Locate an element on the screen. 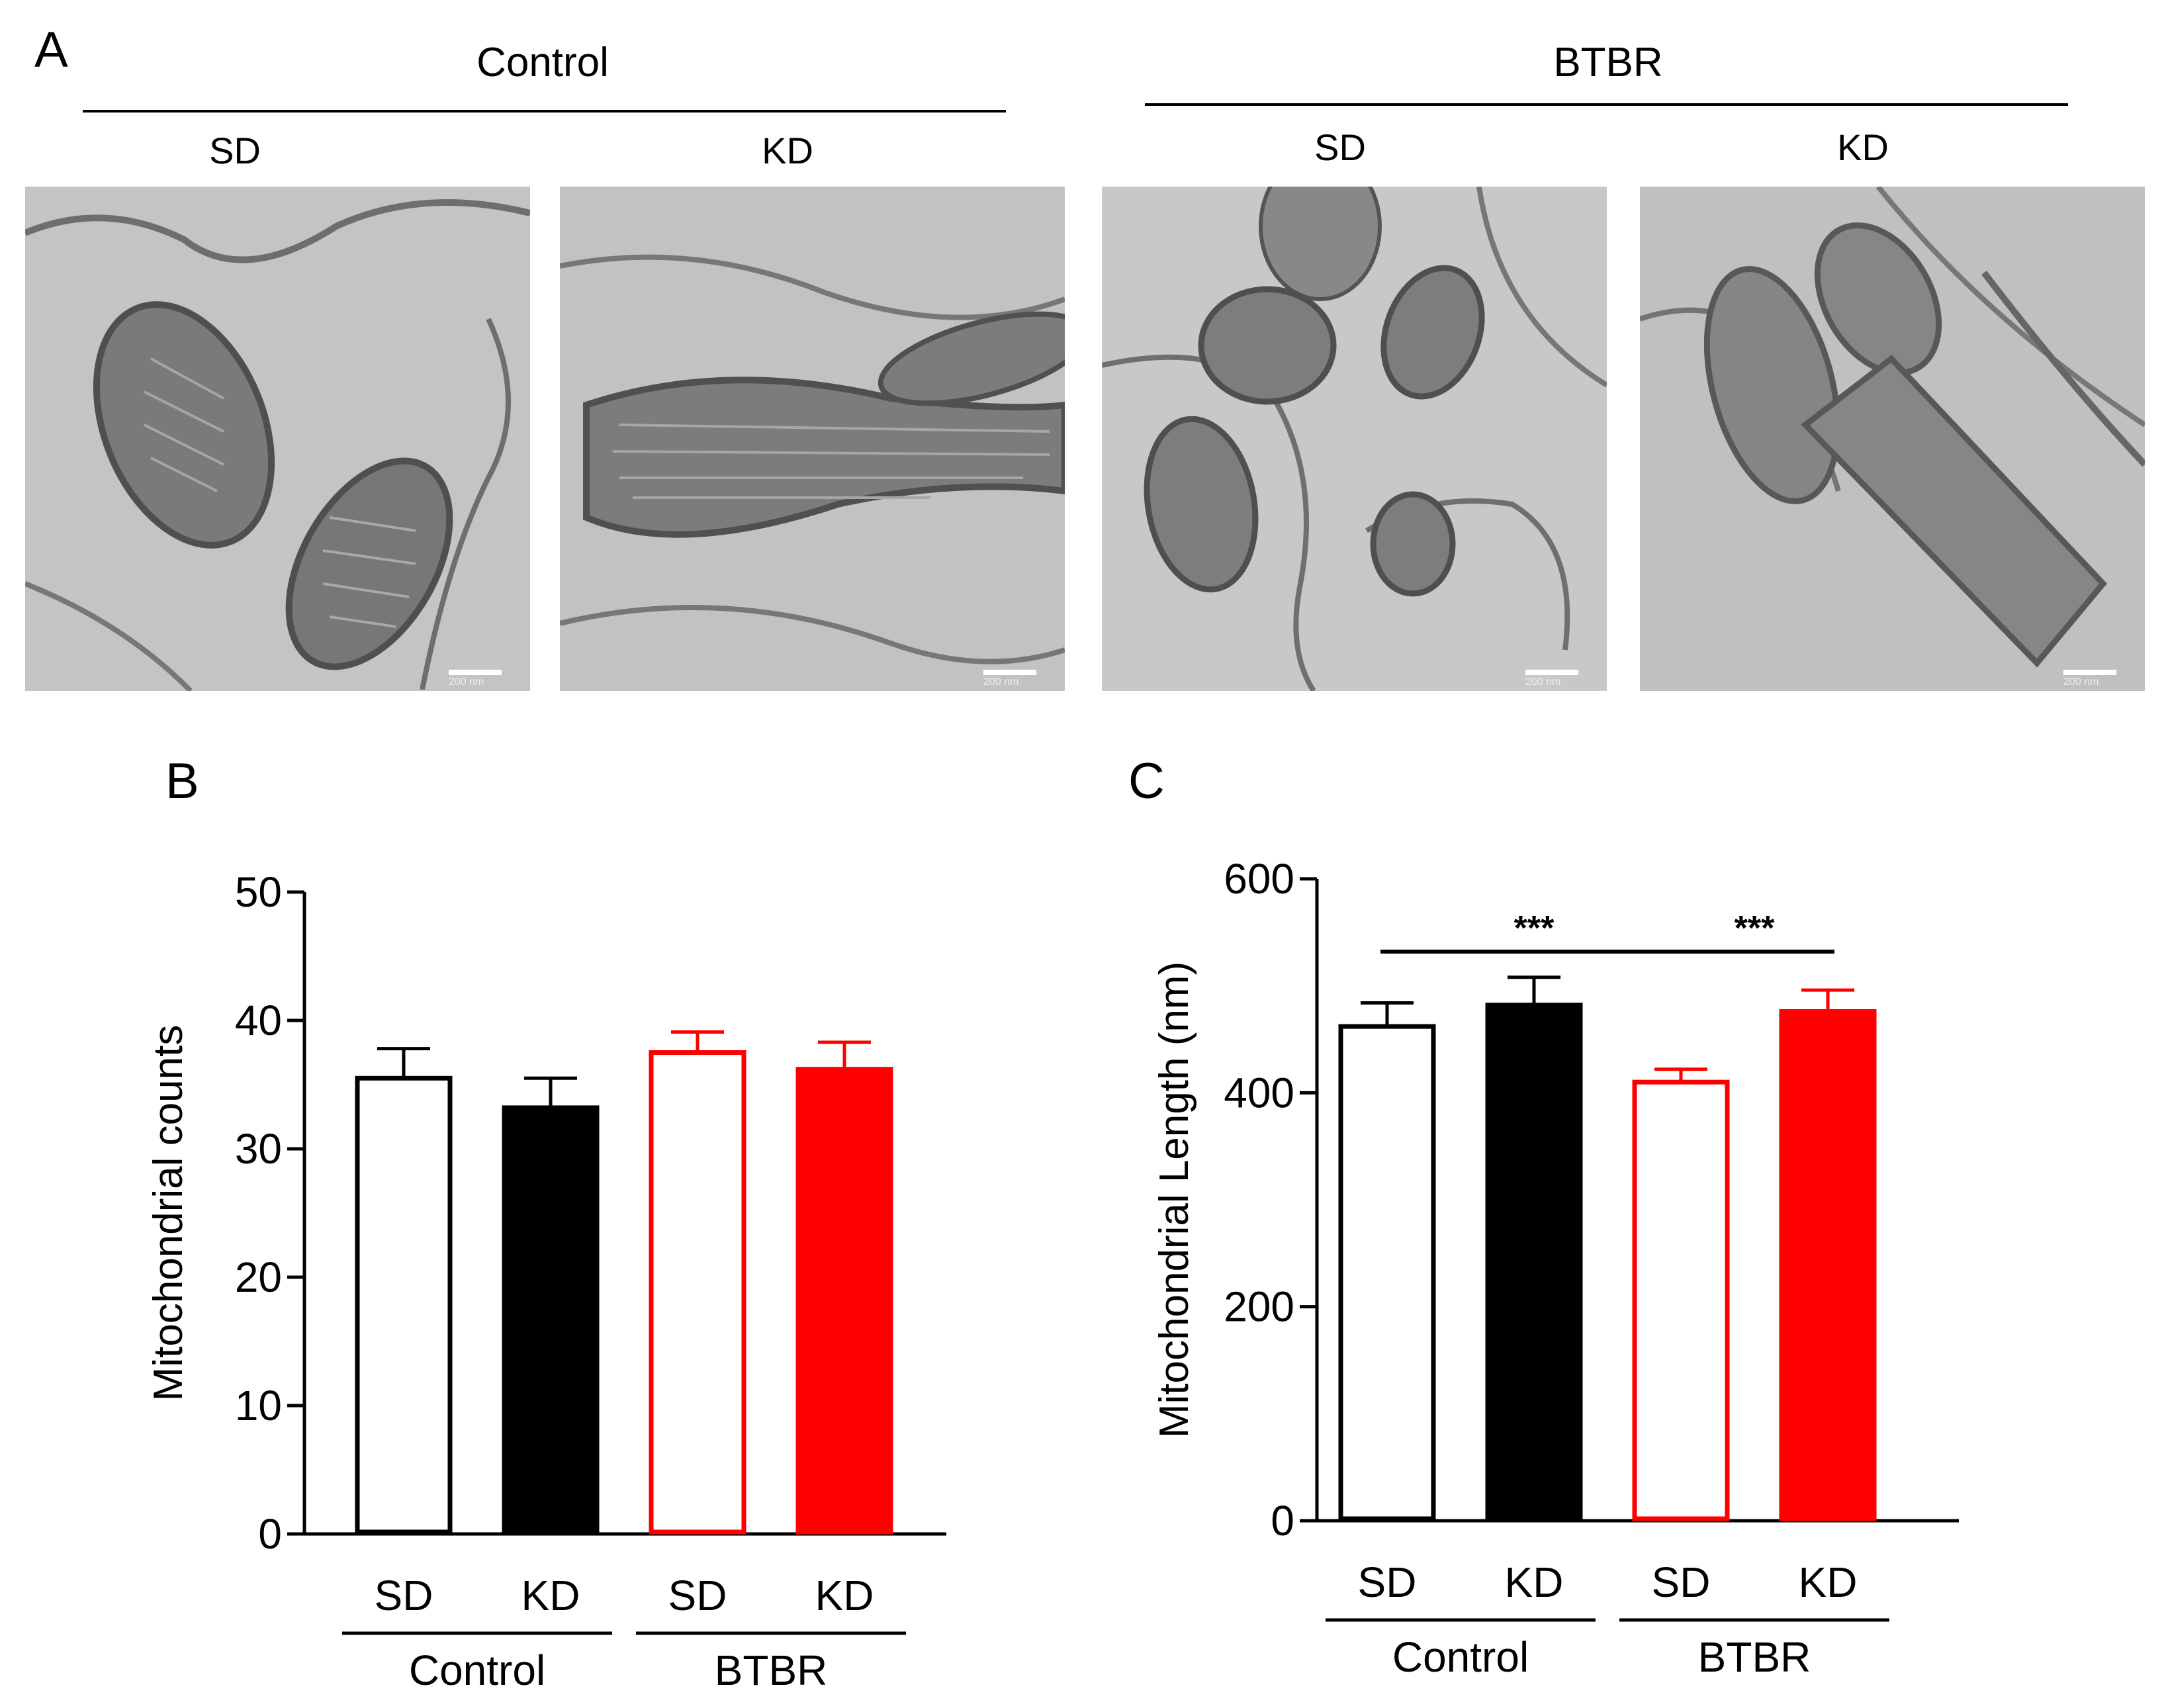 The height and width of the screenshot is (1708, 2166). chart-b-y-tick-label: 40 is located at coordinates (258, 1020).